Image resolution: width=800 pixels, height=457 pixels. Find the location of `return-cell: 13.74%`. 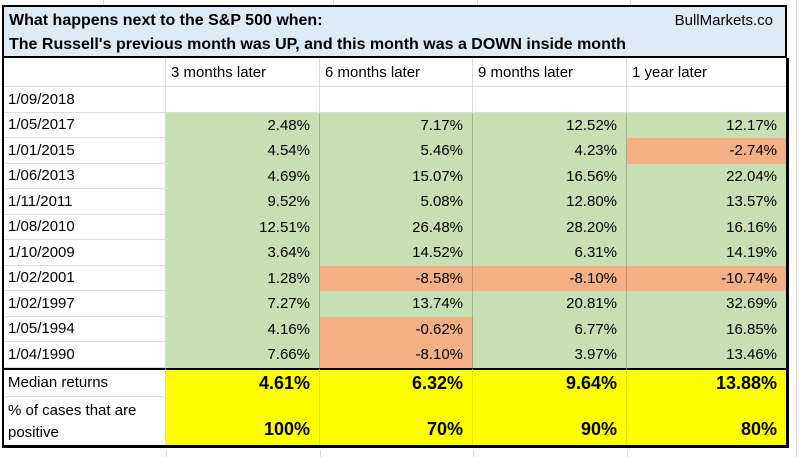

return-cell: 13.74% is located at coordinates (396, 304).